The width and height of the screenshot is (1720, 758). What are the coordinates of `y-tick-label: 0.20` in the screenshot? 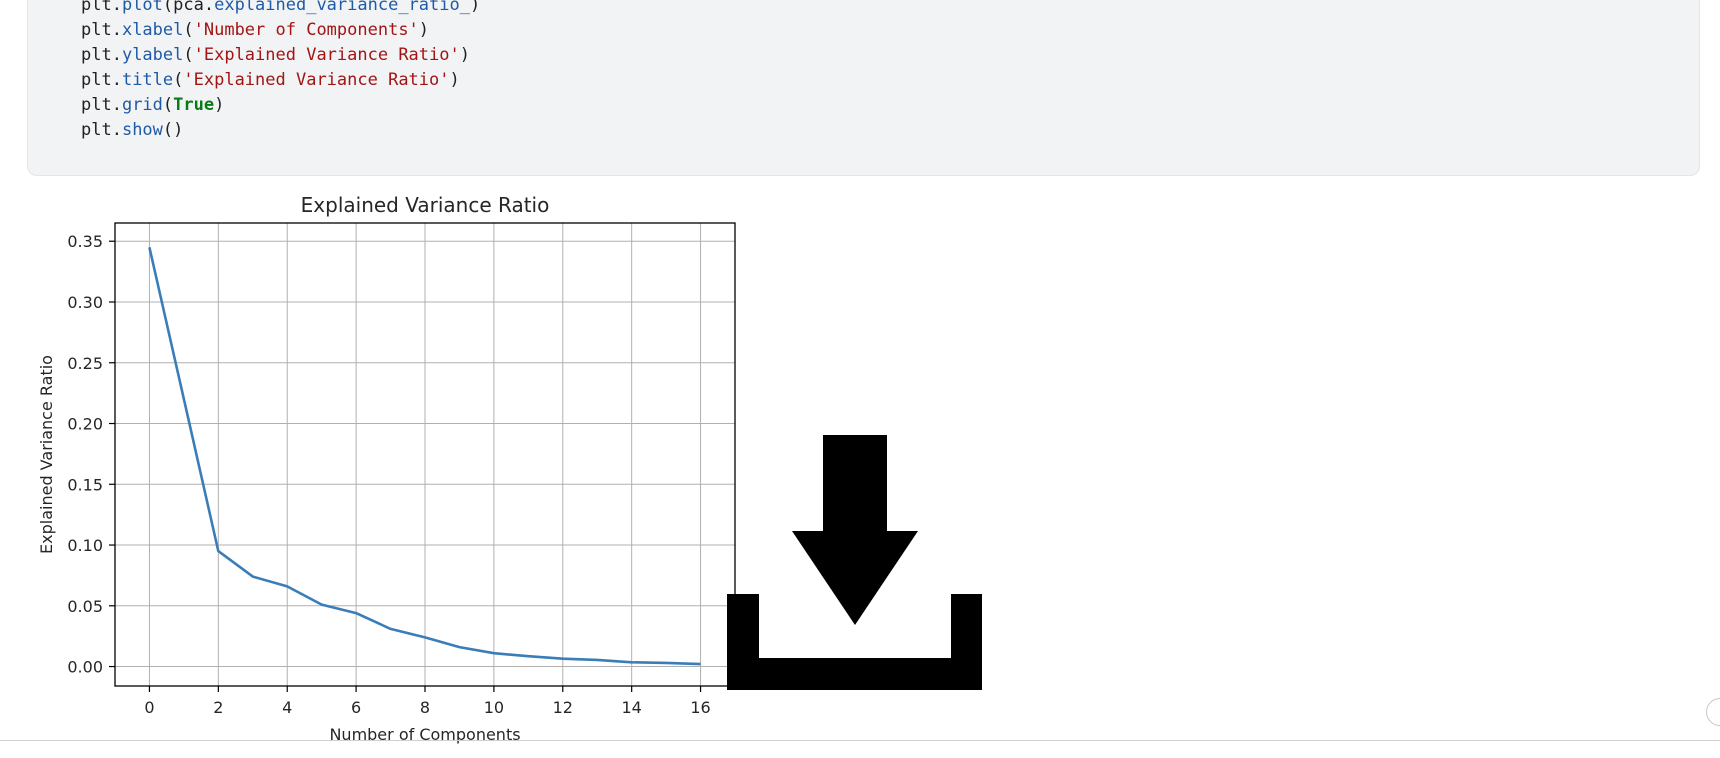 It's located at (85, 424).